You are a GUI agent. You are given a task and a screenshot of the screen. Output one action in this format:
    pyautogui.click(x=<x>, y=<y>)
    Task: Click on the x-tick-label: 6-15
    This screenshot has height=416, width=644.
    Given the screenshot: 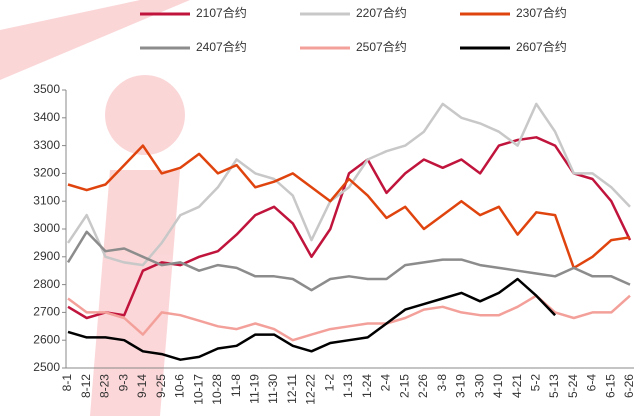 What is the action you would take?
    pyautogui.click(x=610, y=386)
    